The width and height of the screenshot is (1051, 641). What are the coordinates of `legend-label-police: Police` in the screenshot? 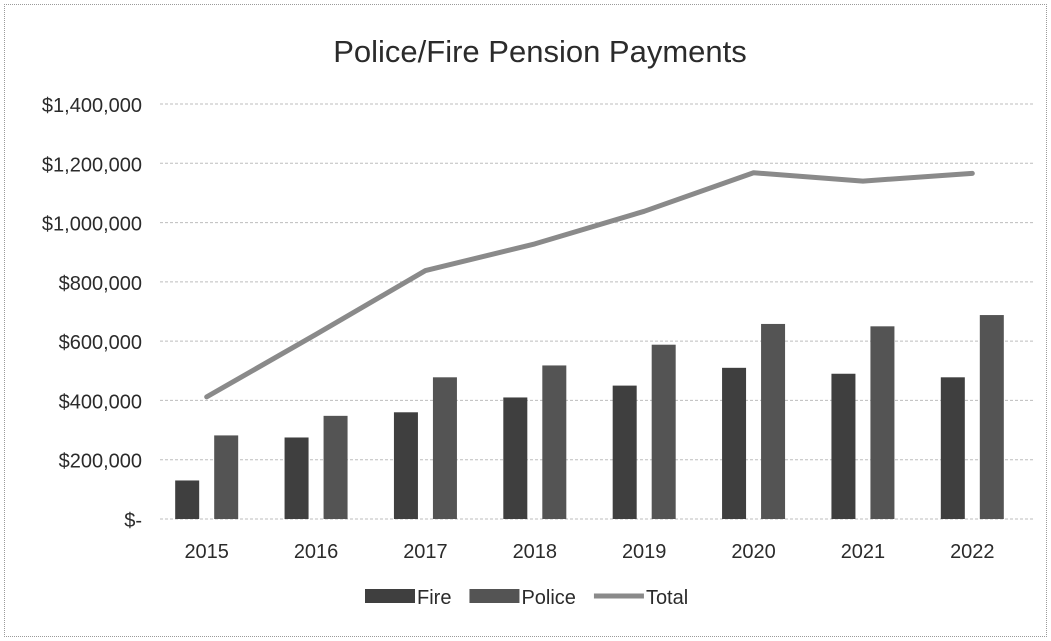 It's located at (548, 598).